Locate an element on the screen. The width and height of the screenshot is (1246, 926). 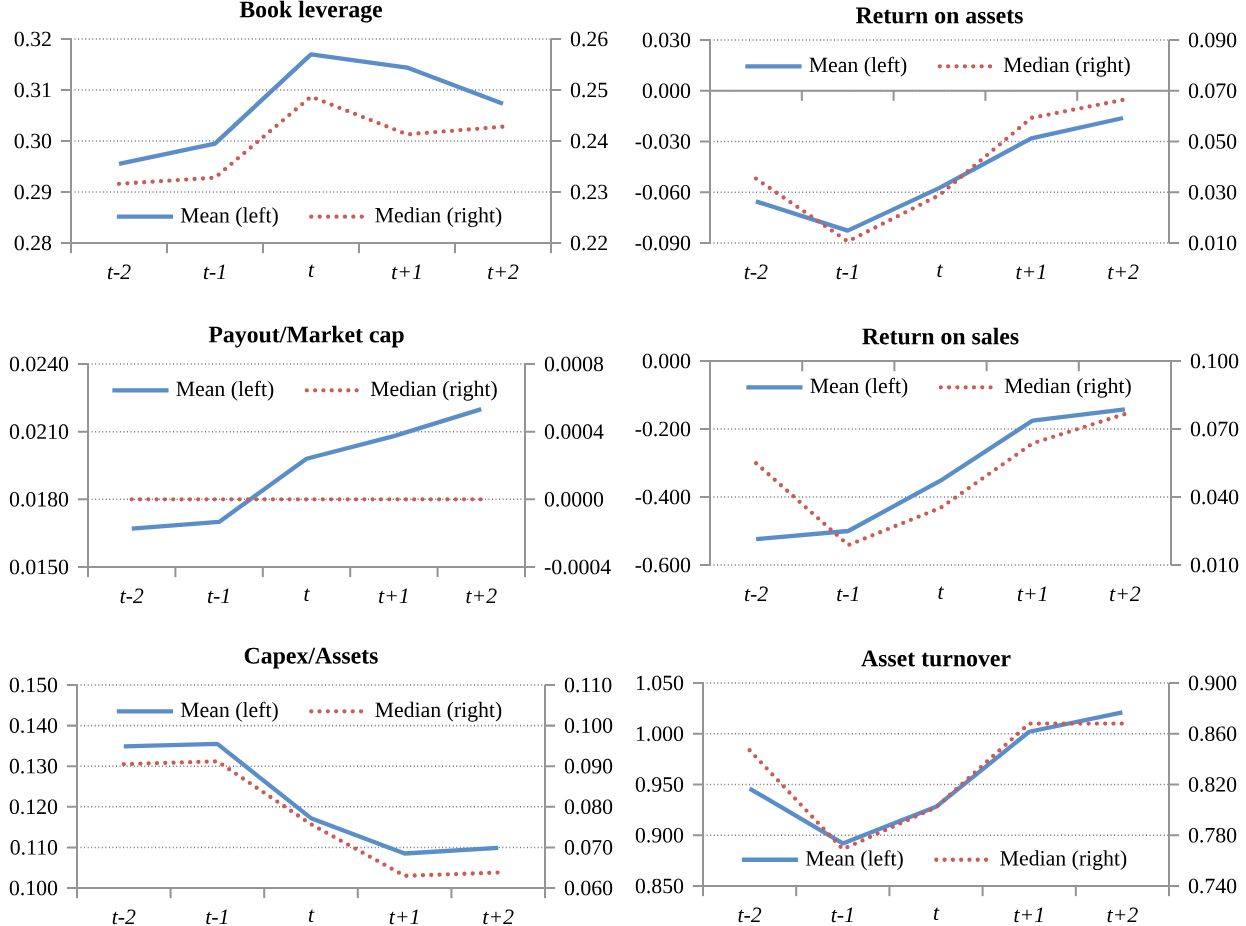
y-tick-label: 0.950 is located at coordinates (659, 784).